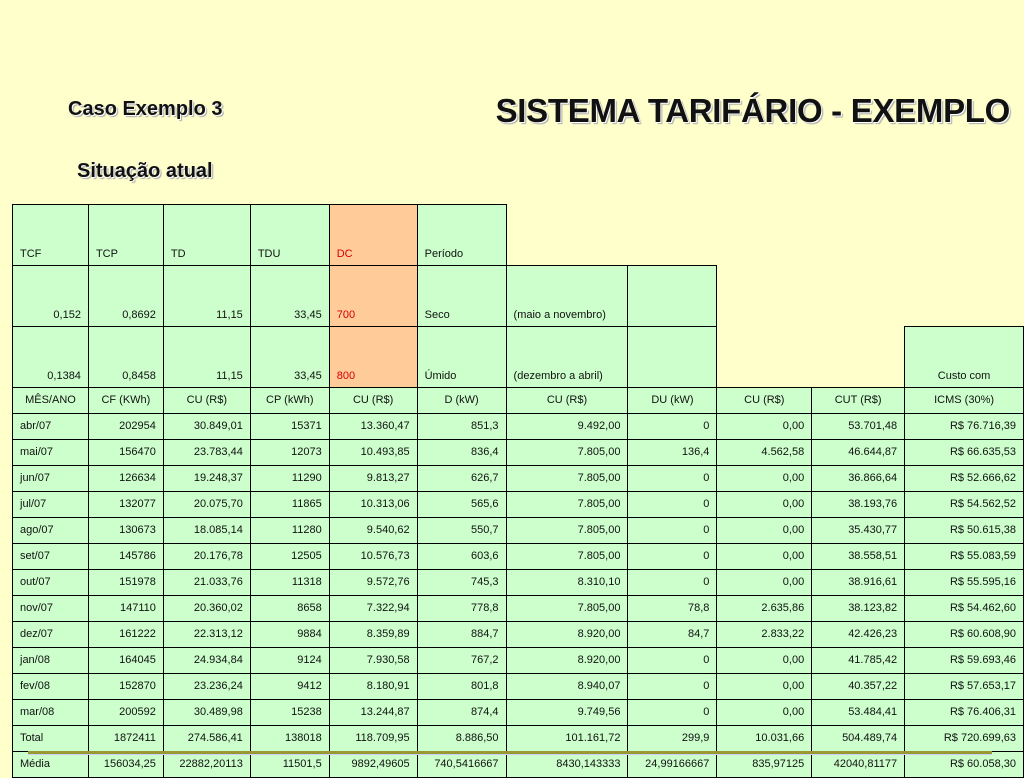 The width and height of the screenshot is (1024, 778). Describe the element at coordinates (289, 712) in the screenshot. I see `table-cell: 15238` at that location.